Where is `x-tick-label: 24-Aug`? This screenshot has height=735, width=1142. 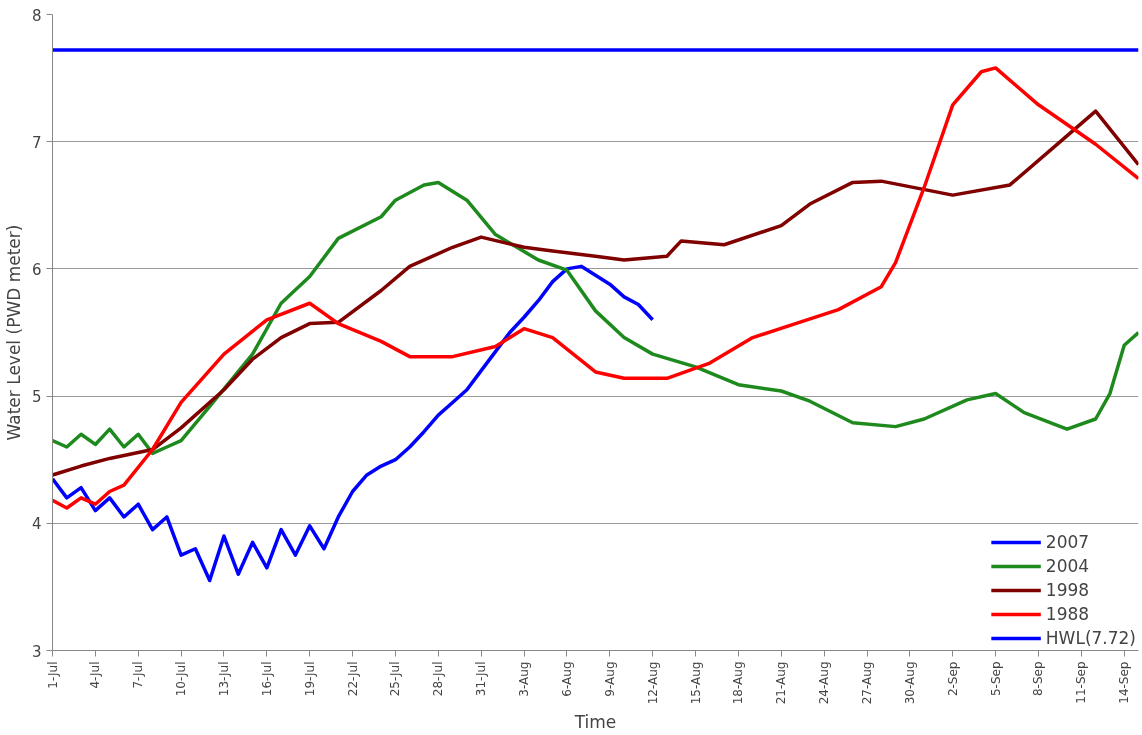 x-tick-label: 24-Aug is located at coordinates (824, 683).